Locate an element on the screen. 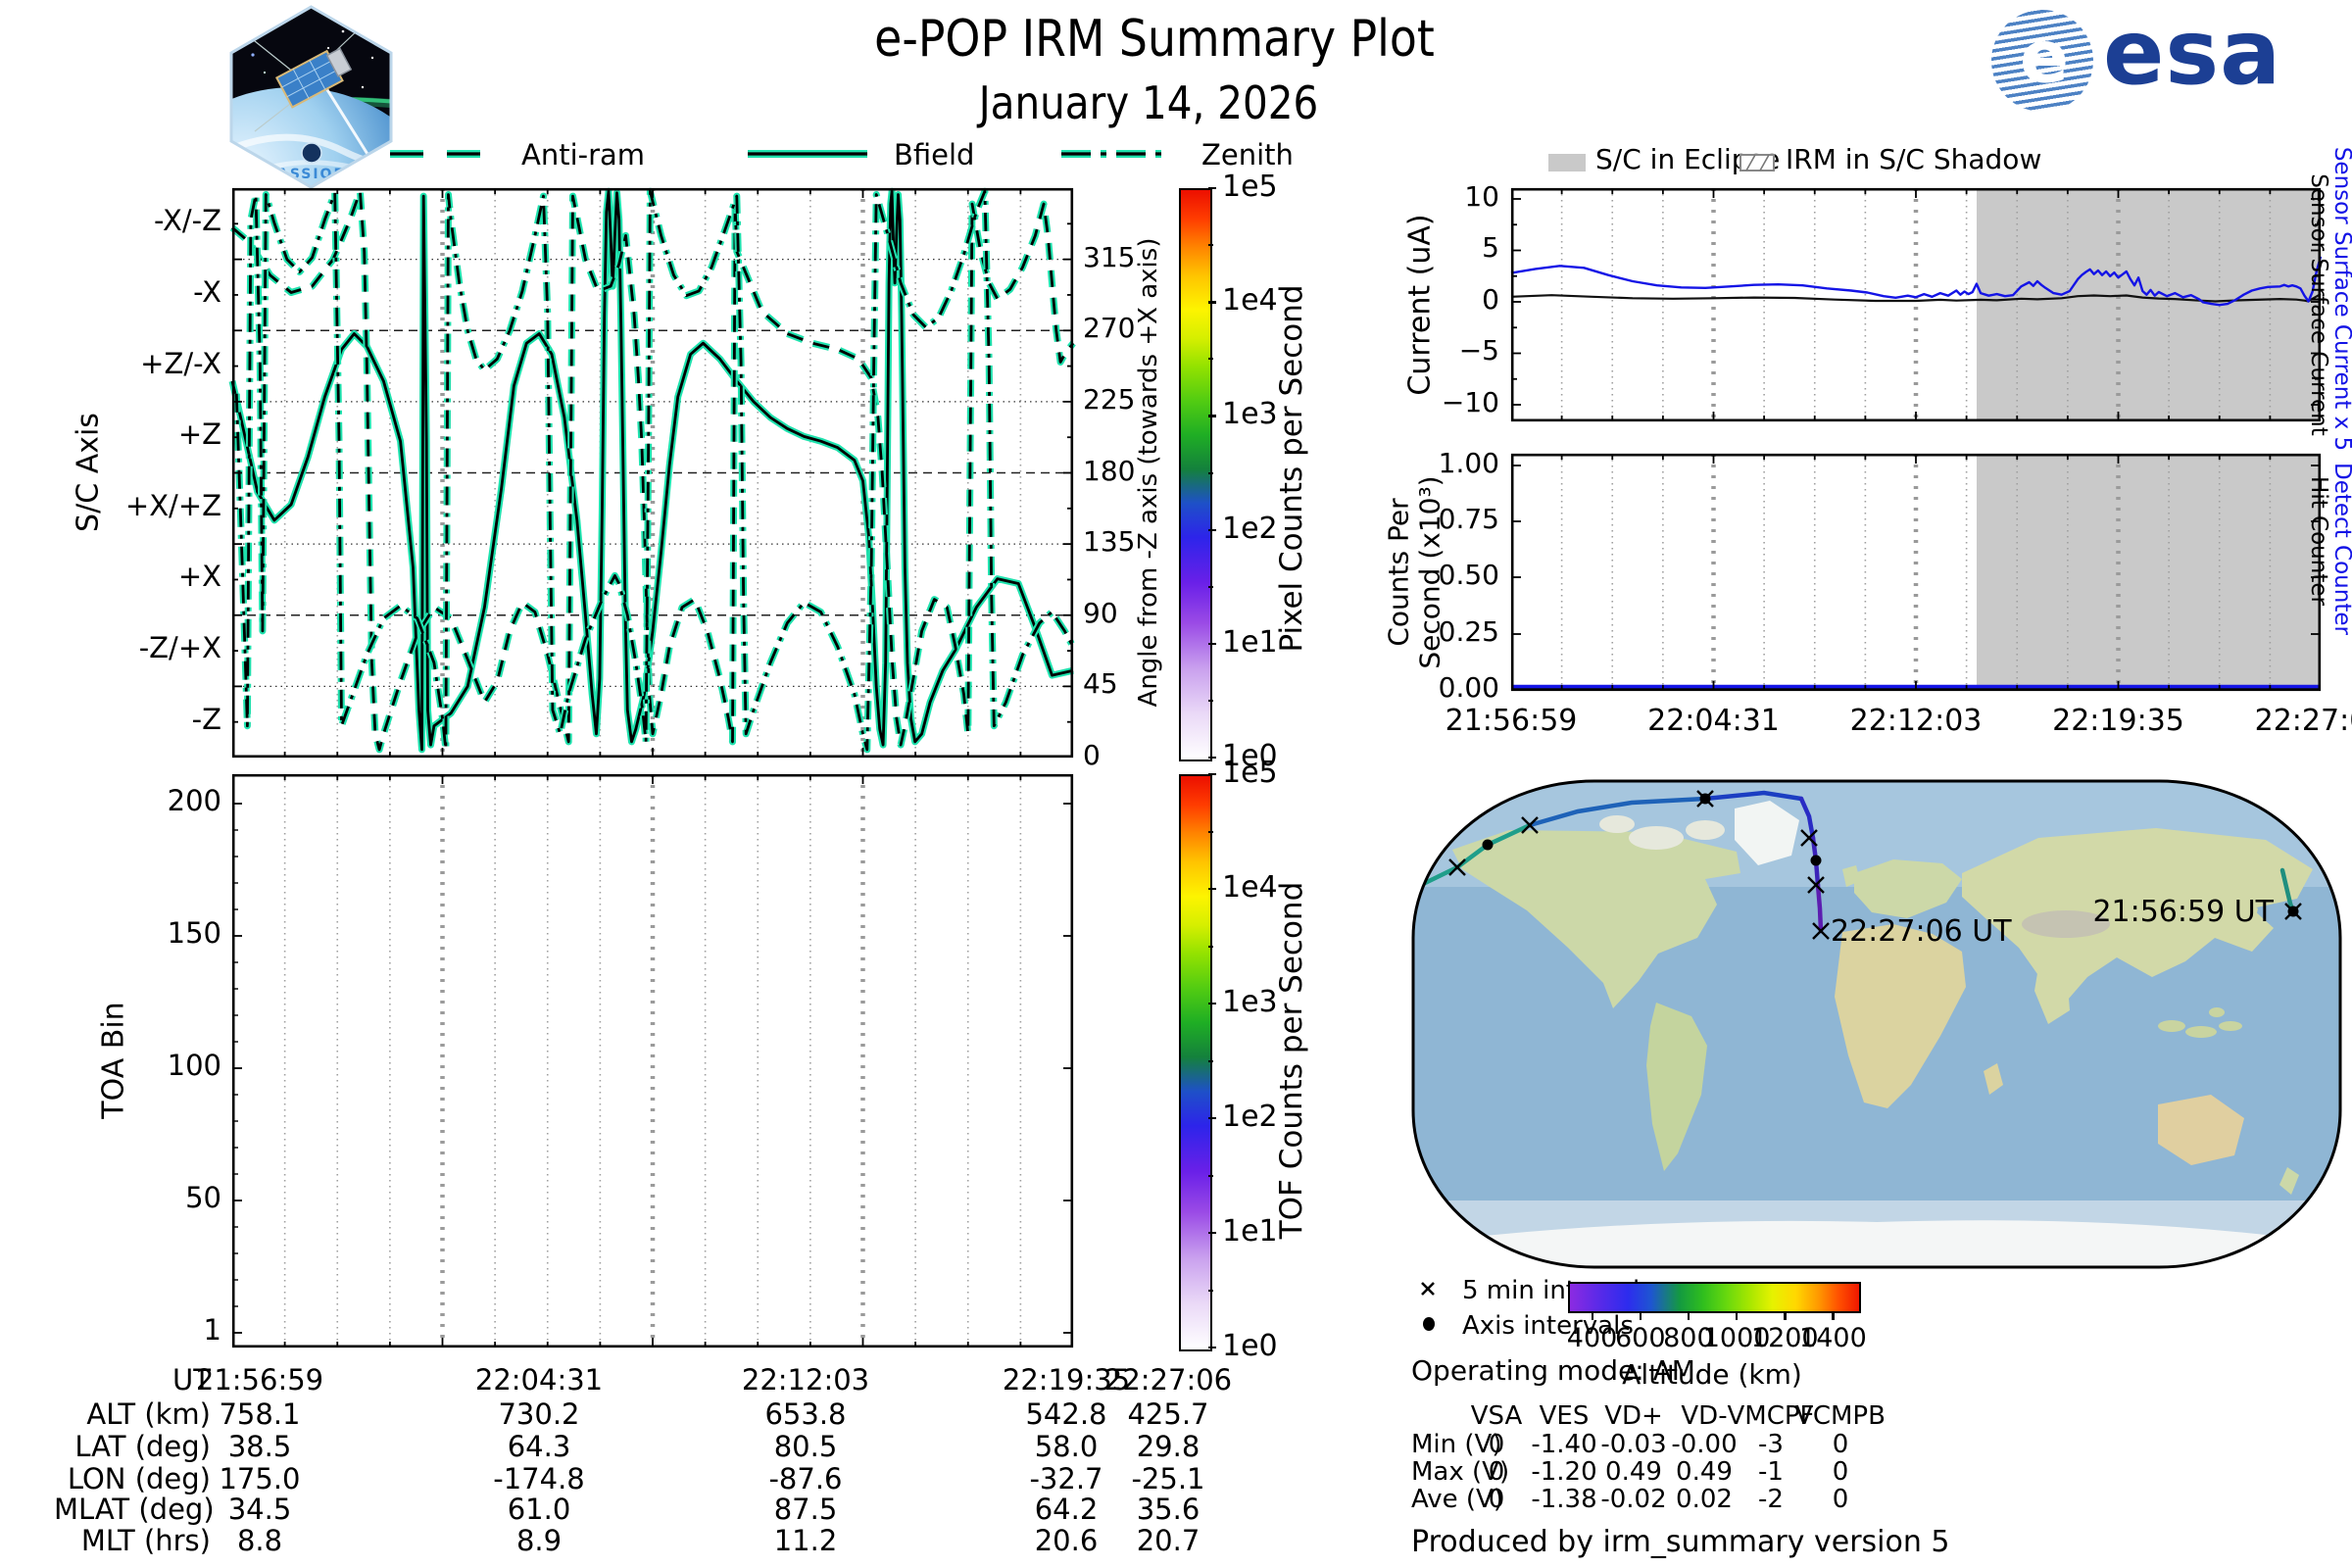 This screenshot has width=2352, height=1568. attitude-right-tick-label: 45 is located at coordinates (1100, 683).